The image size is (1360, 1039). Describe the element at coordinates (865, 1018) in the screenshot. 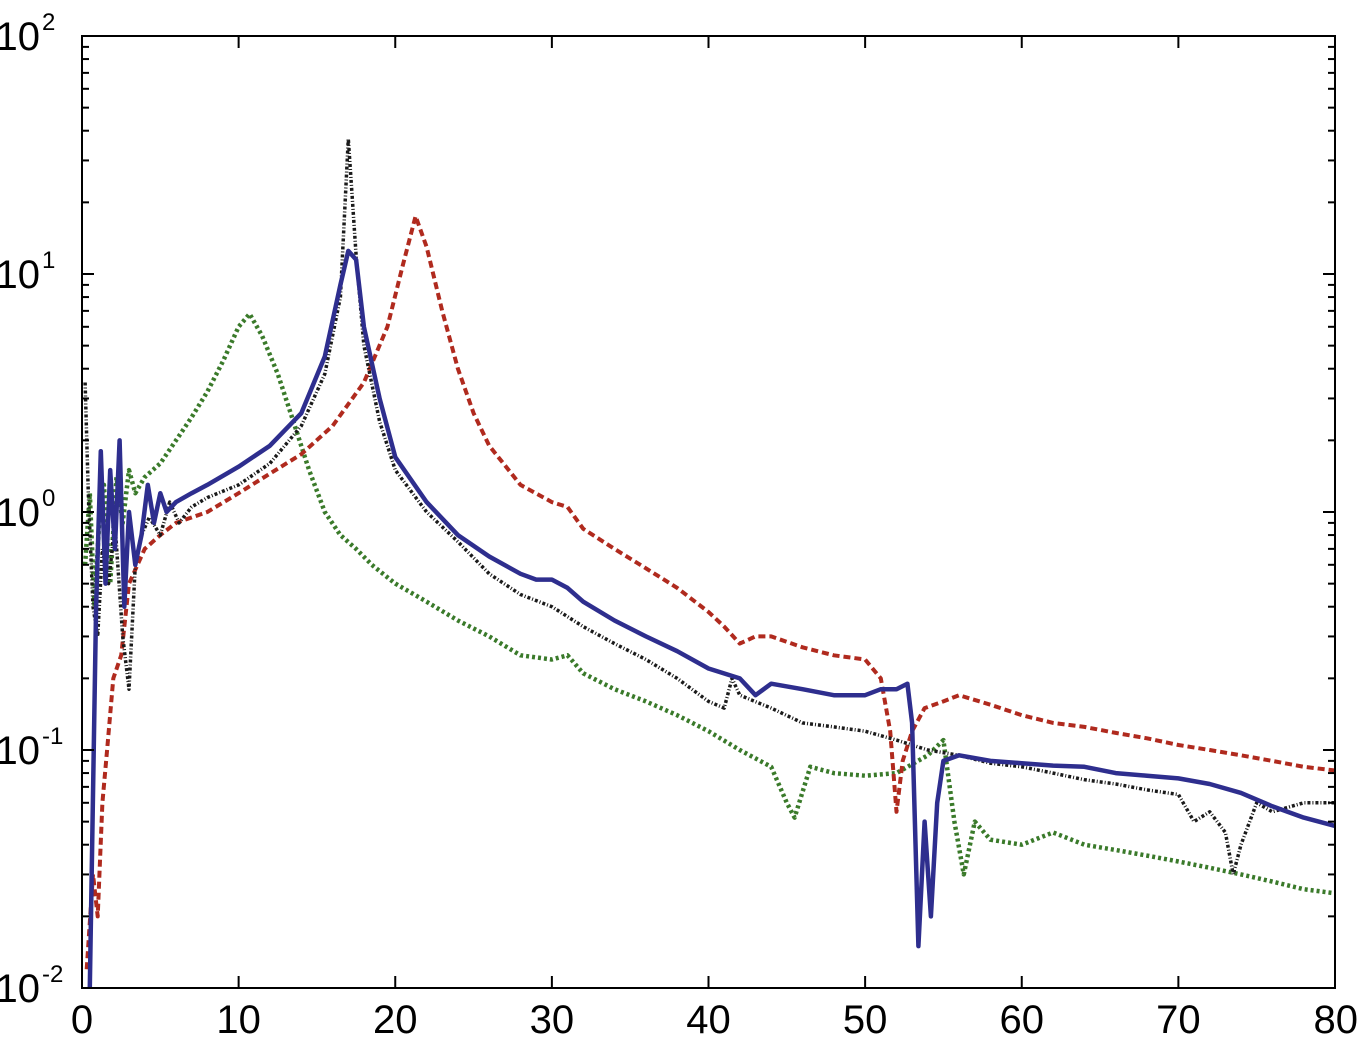

I see `x-tick-label: 50` at that location.